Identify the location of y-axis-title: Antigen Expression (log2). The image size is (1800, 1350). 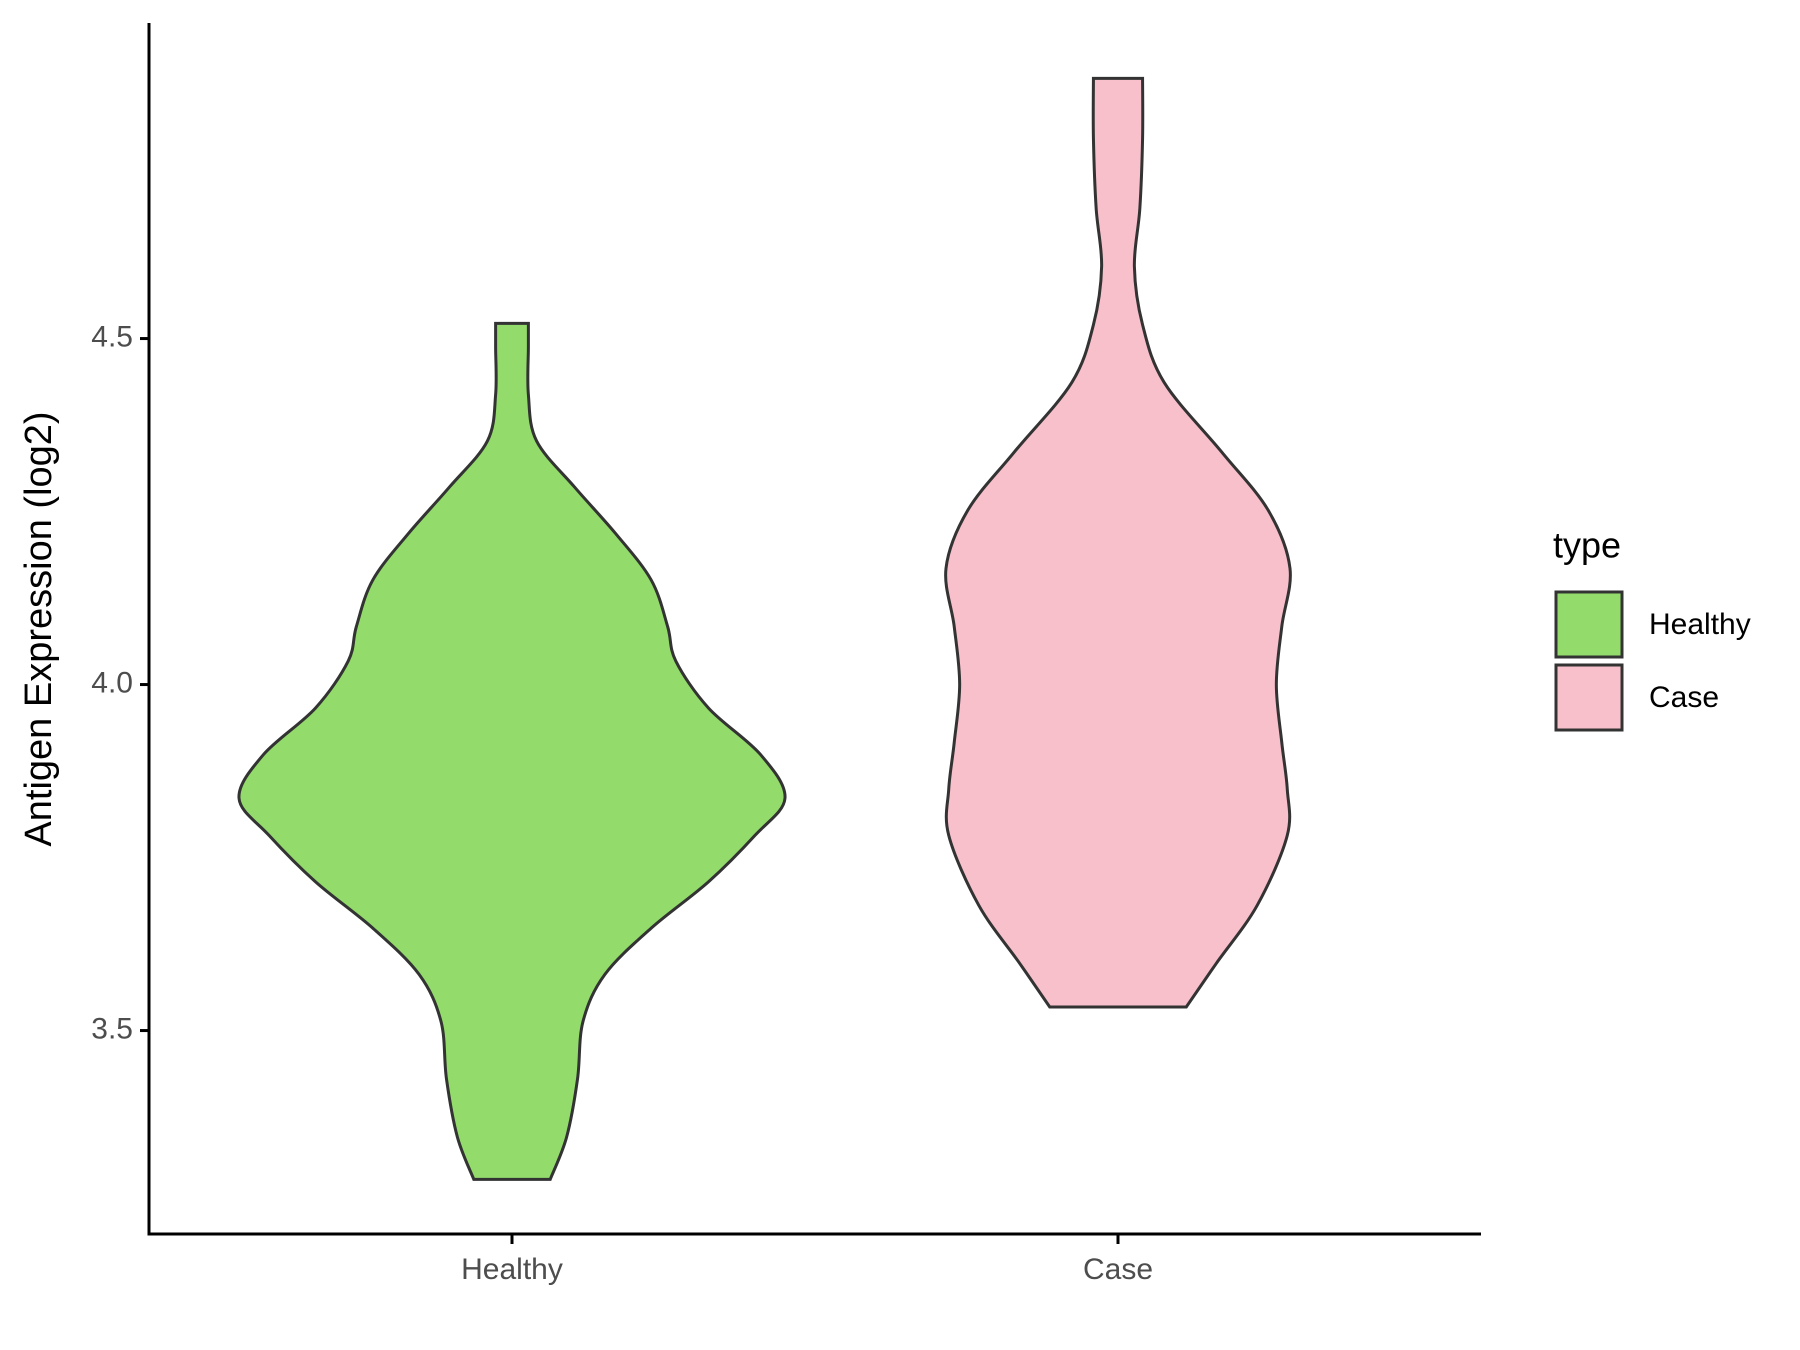
(39, 628).